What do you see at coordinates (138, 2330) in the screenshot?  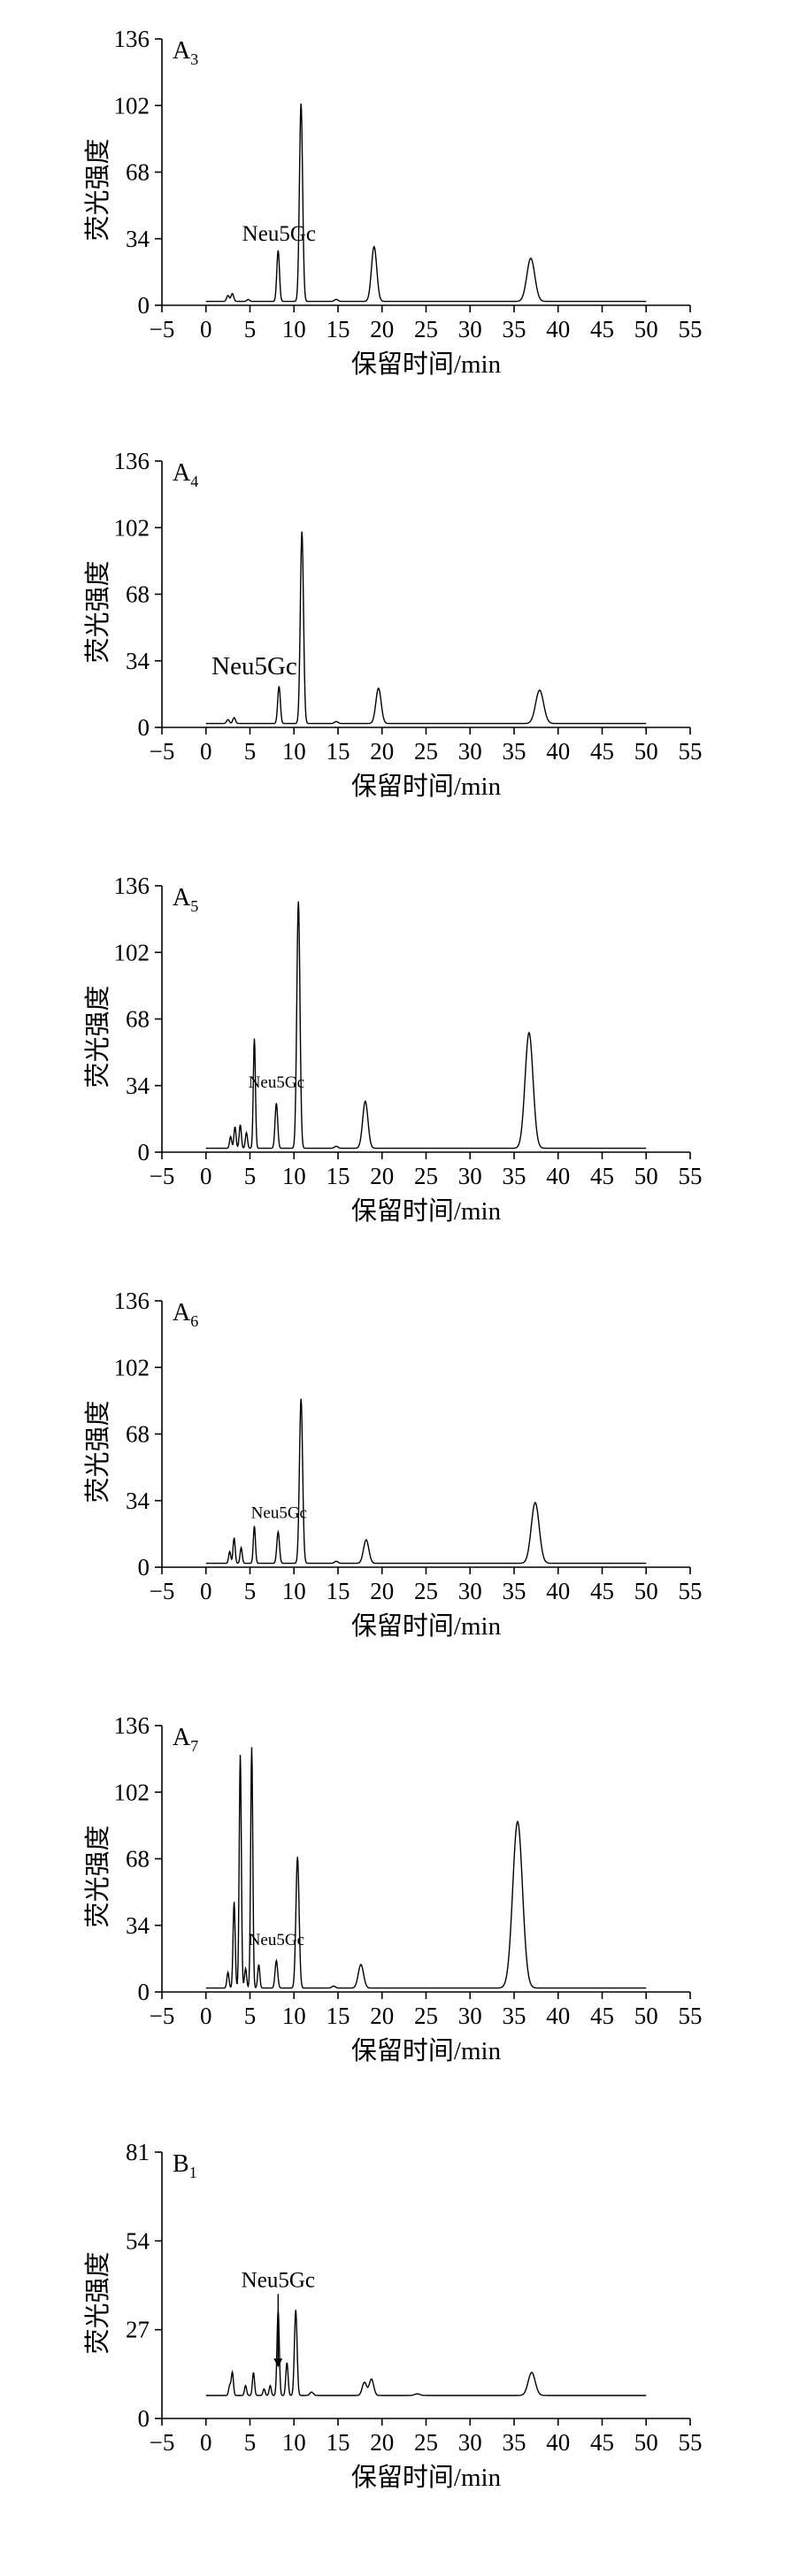 I see `y-tick-label: 27` at bounding box center [138, 2330].